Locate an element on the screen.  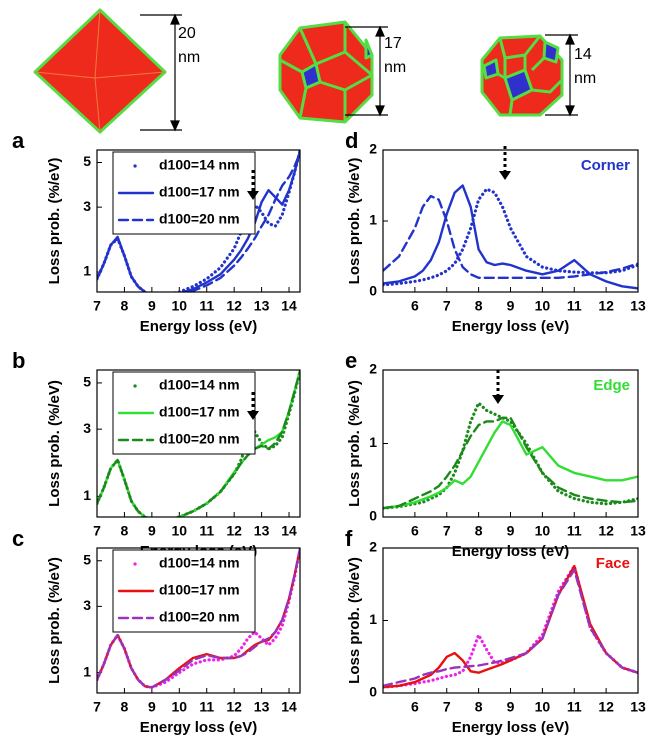
size-label: 17 is located at coordinates (393, 43).